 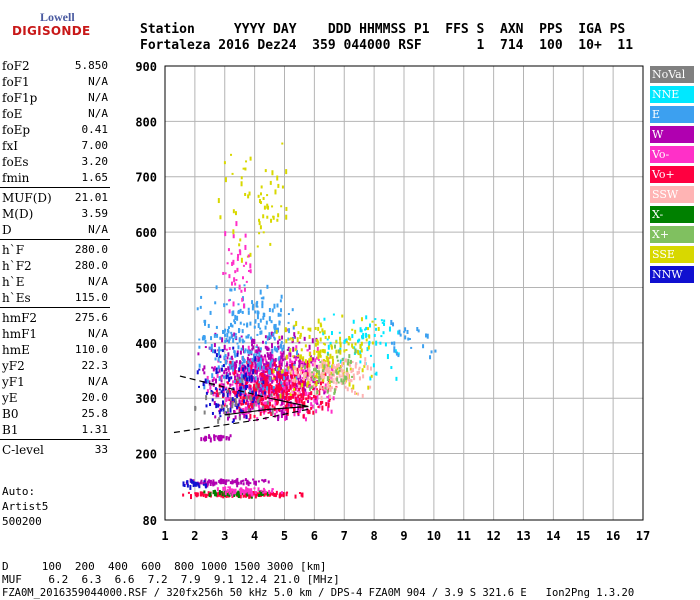 What do you see at coordinates (672, 194) in the screenshot?
I see `legend-item: SSW` at bounding box center [672, 194].